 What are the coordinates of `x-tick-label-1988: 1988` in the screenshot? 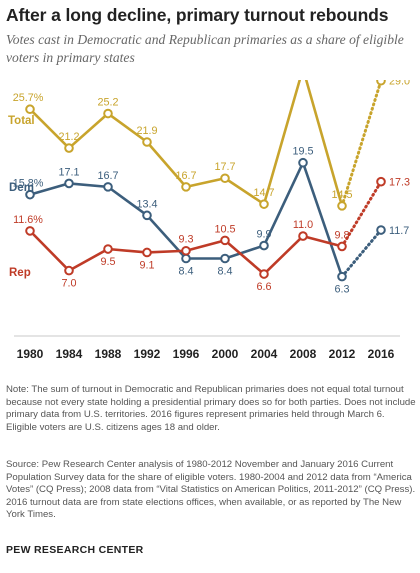 It's located at (108, 354).